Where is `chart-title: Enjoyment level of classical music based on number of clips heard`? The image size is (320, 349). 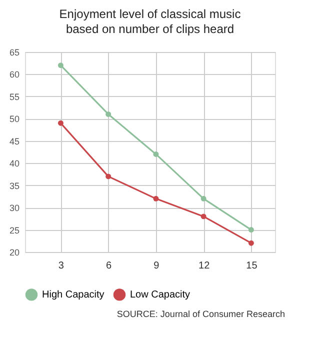 chart-title: Enjoyment level of classical music based on number of clips heard is located at coordinates (150, 21).